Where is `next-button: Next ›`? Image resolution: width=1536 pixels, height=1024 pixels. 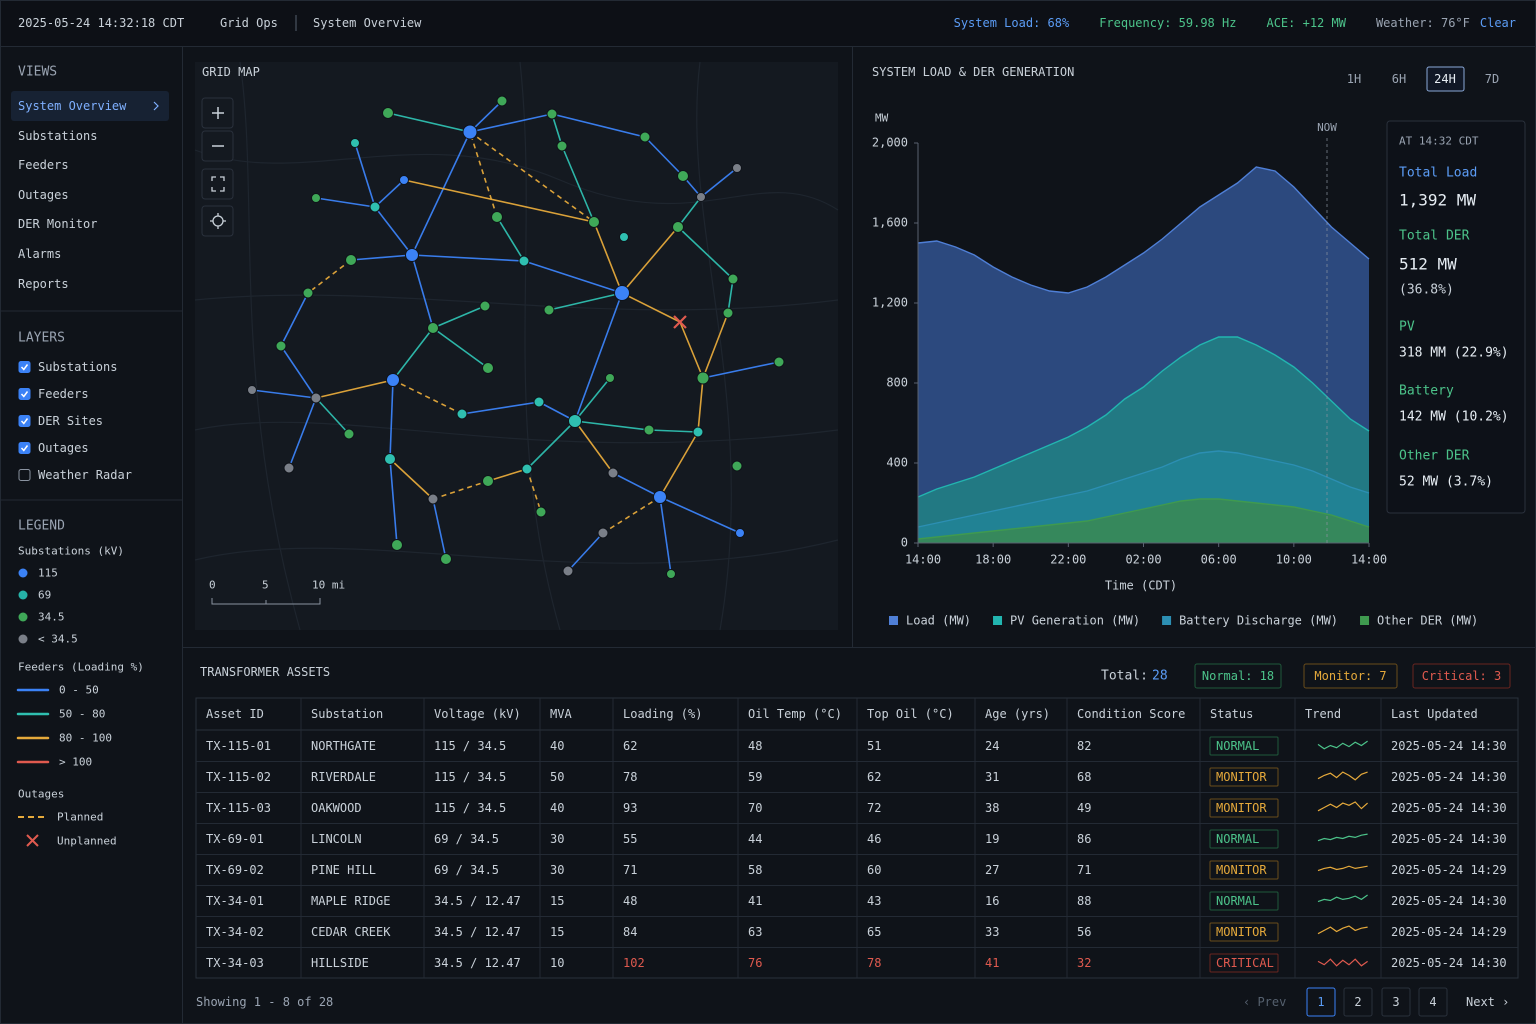 next-button: Next › is located at coordinates (1488, 1002).